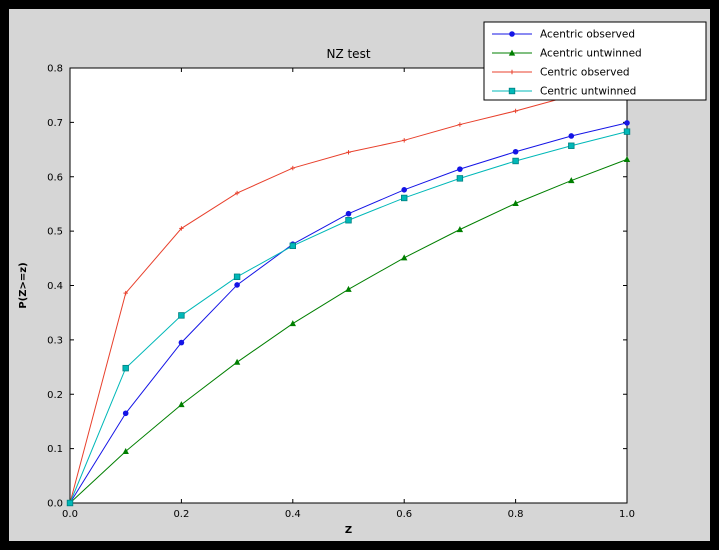  What do you see at coordinates (55, 286) in the screenshot?
I see `y-tick-label: 0.4` at bounding box center [55, 286].